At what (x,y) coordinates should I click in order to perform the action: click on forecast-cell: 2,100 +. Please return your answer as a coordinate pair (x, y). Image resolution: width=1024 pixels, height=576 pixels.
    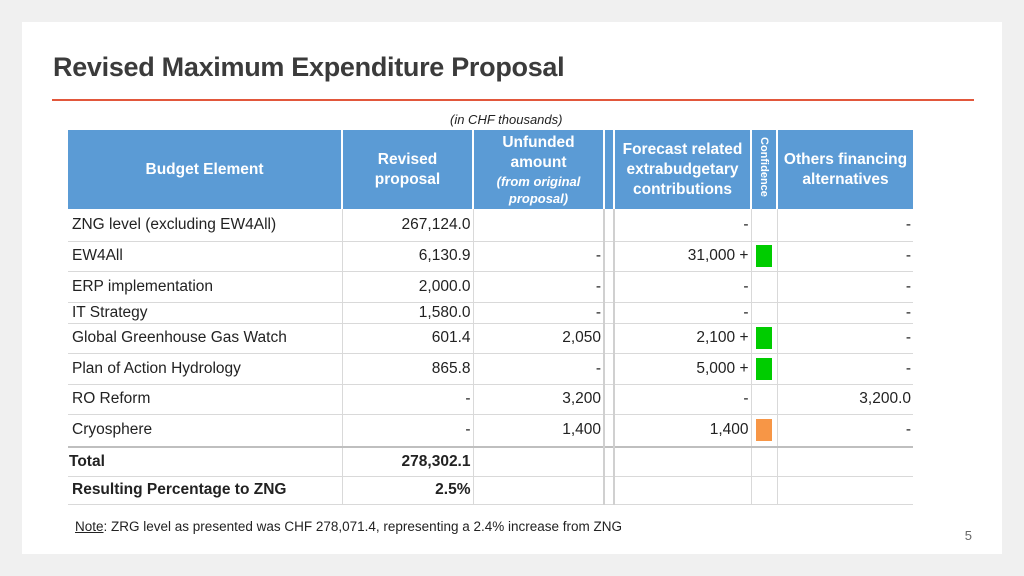
    Looking at the image, I should click on (682, 338).